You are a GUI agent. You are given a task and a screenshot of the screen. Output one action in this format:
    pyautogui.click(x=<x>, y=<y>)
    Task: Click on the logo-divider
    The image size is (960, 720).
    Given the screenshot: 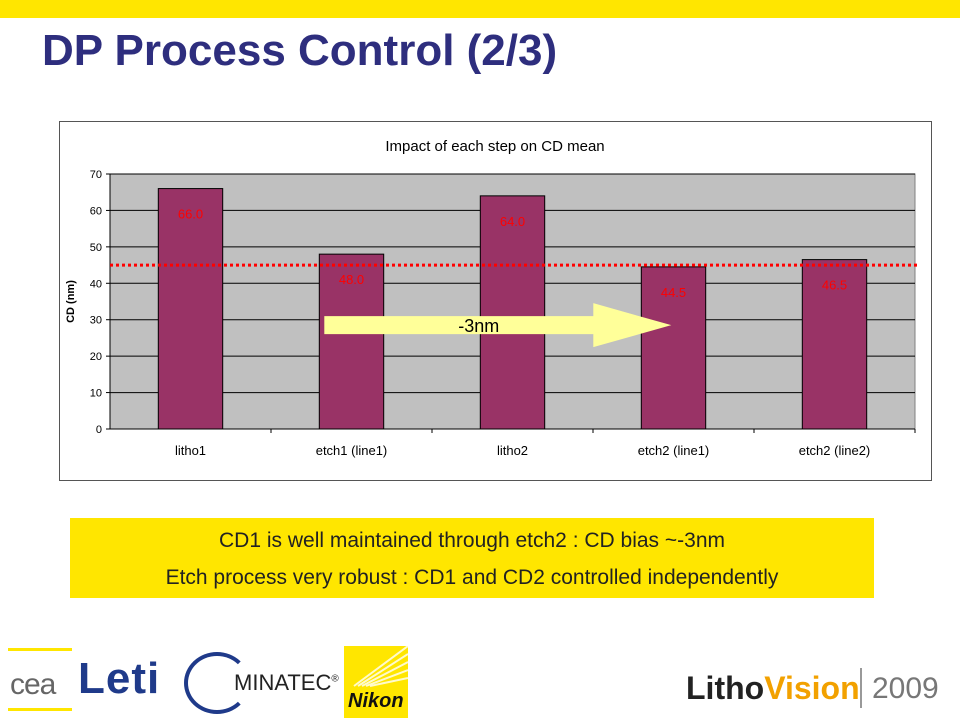 What is the action you would take?
    pyautogui.click(x=861, y=688)
    